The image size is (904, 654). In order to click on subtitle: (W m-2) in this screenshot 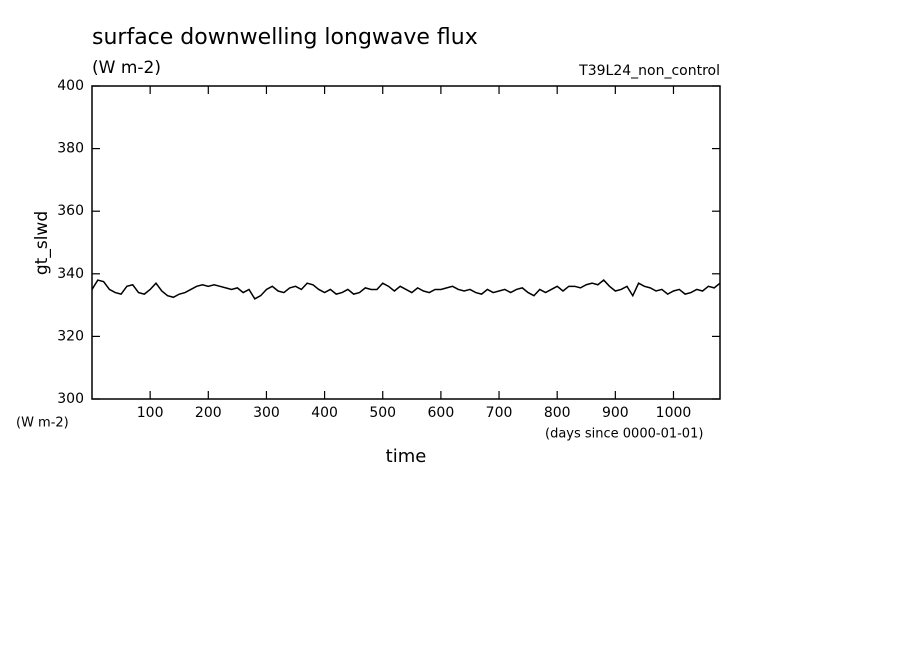, I will do `click(126, 68)`.